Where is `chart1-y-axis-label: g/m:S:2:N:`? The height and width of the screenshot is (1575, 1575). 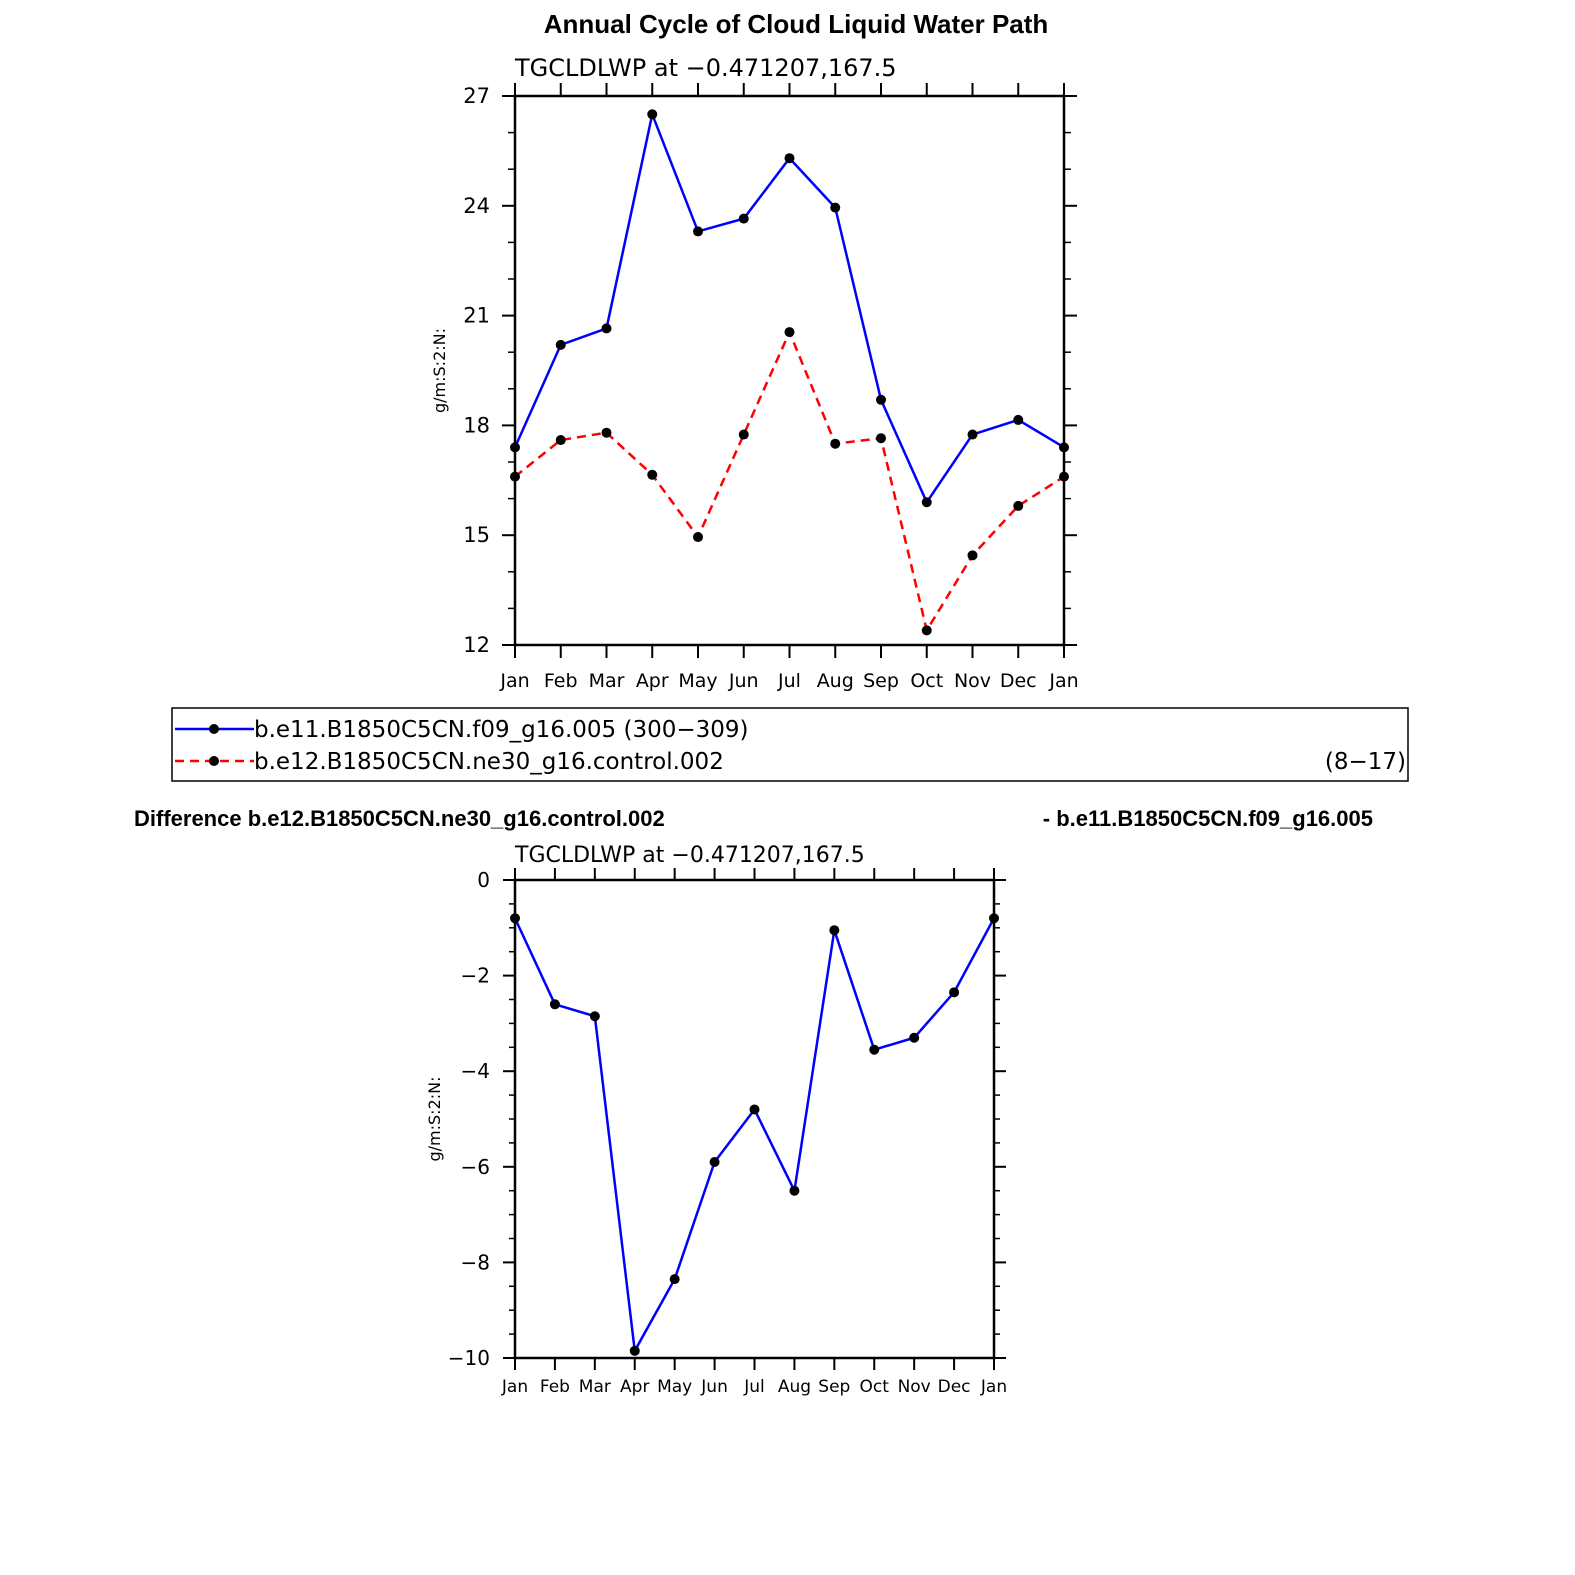
chart1-y-axis-label: g/m:S:2:N: is located at coordinates (439, 370).